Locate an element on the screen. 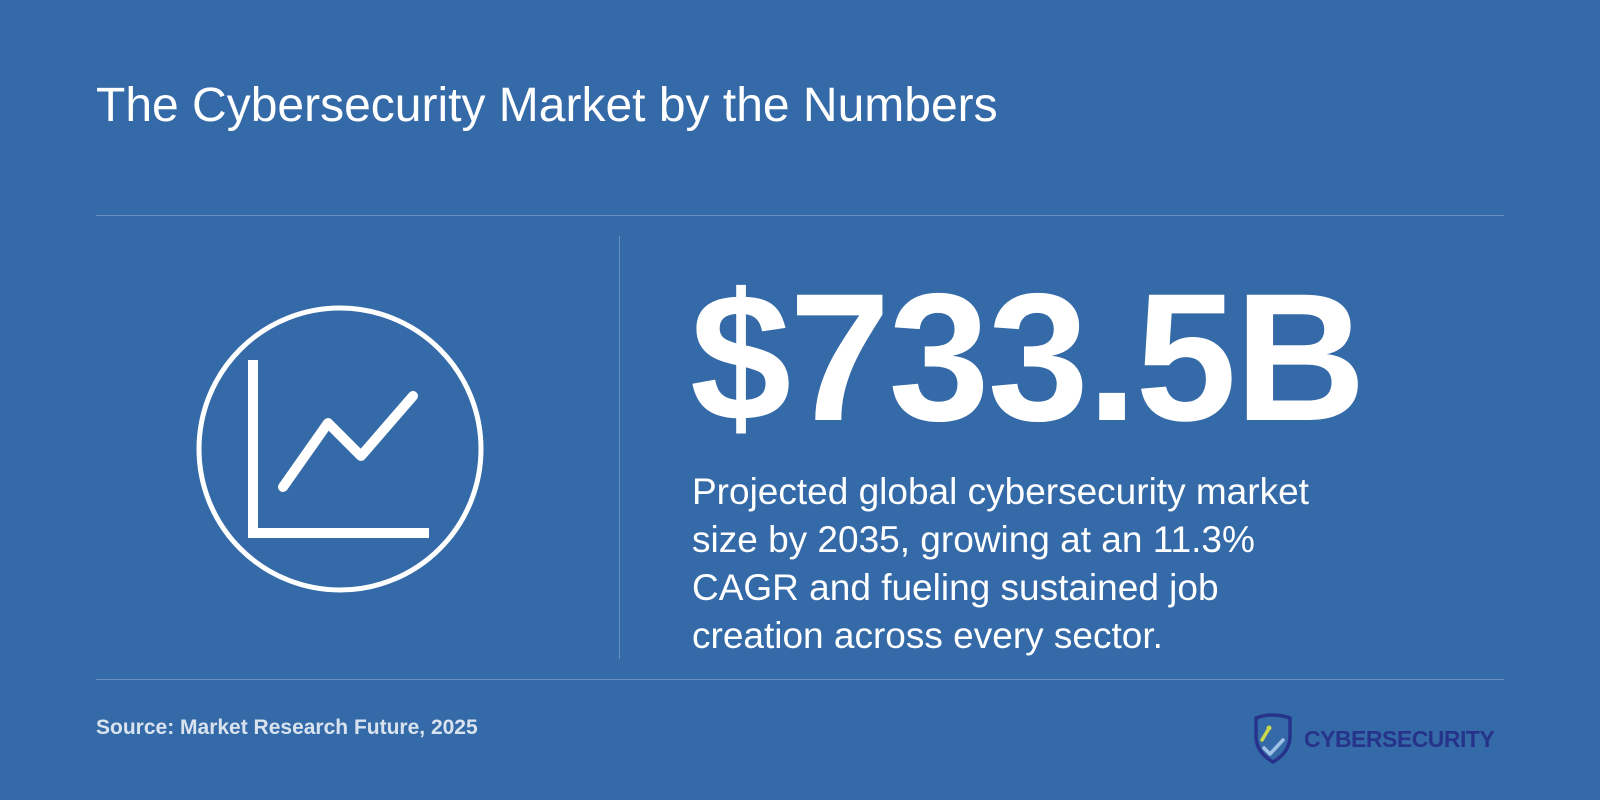 The height and width of the screenshot is (800, 1600). page-title: The Cybersecurity Market by the Numbers is located at coordinates (547, 105).